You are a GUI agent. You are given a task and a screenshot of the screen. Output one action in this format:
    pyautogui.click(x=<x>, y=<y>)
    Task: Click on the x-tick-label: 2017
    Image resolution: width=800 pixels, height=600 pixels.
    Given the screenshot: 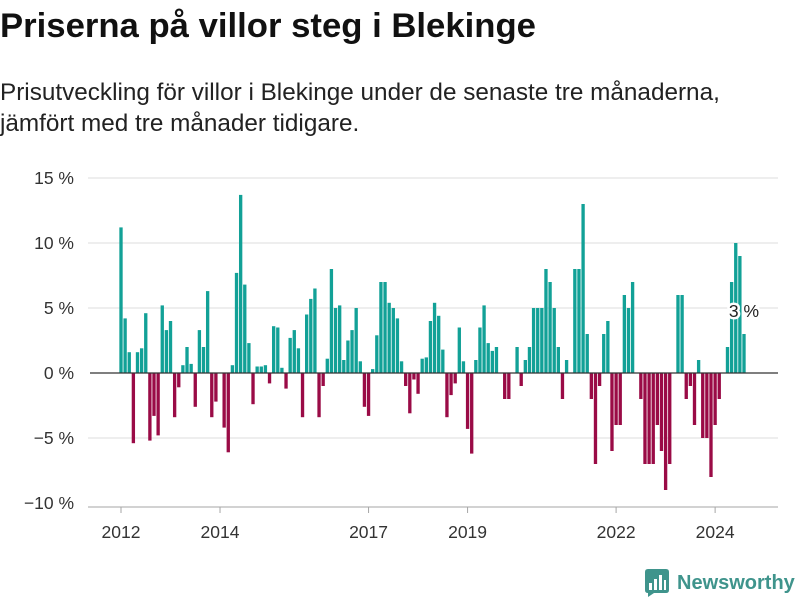 What is the action you would take?
    pyautogui.click(x=368, y=532)
    